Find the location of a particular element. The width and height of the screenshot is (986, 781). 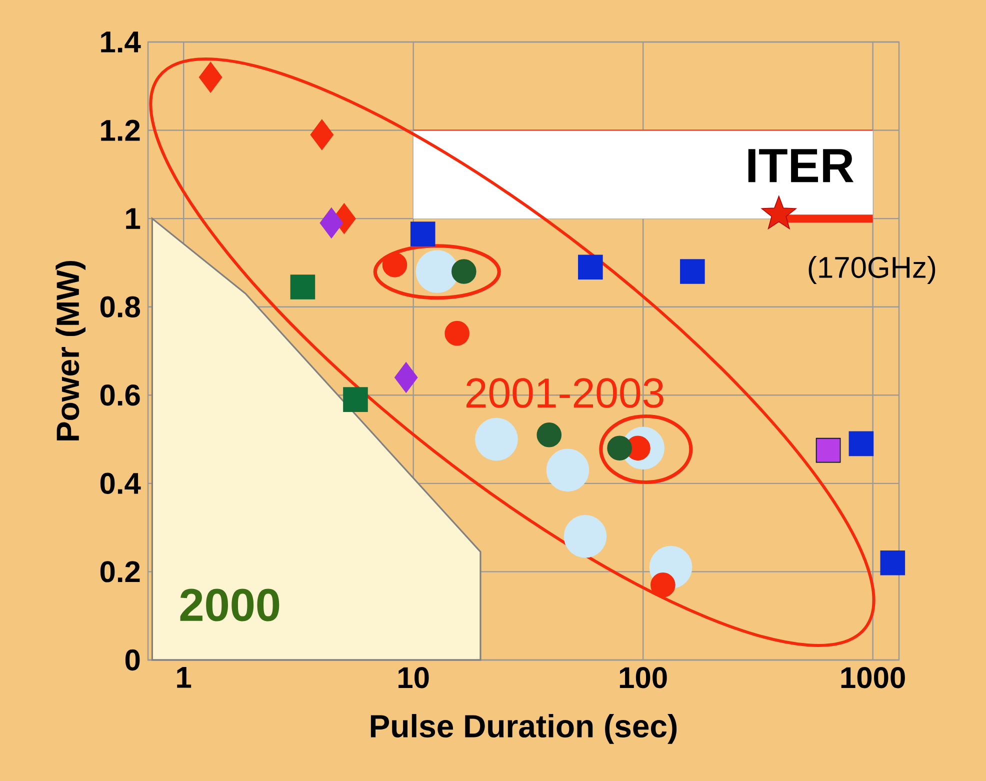

y-tick-label: 1 is located at coordinates (133, 218).